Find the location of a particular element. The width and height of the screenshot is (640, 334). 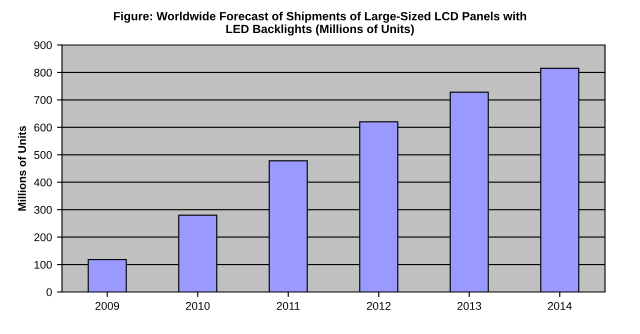

x-tick-label: 2011 is located at coordinates (288, 306).